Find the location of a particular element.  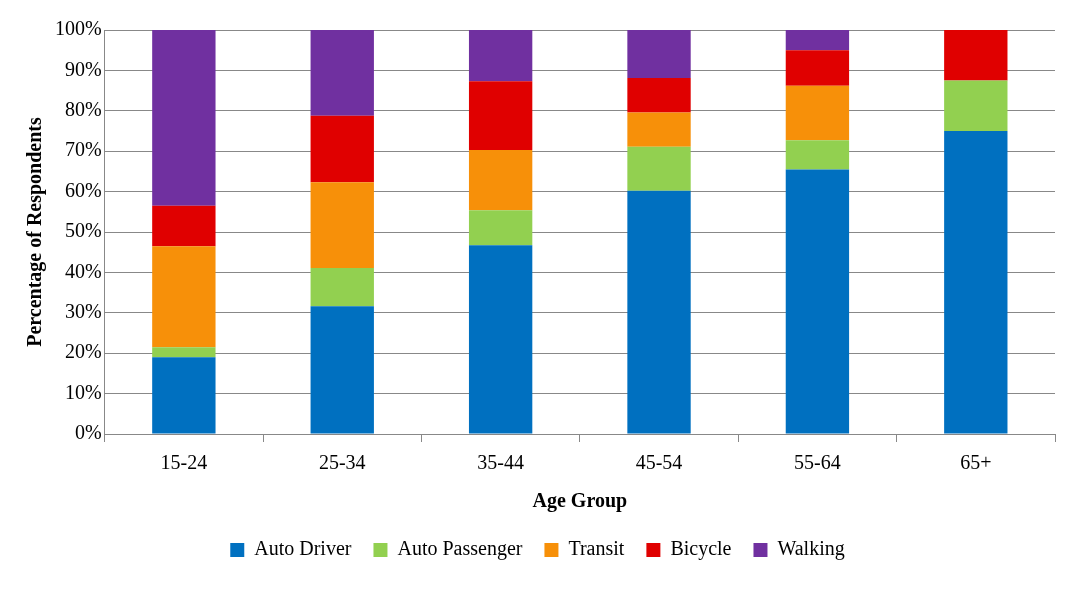

legend-label: Transit is located at coordinates (596, 548).